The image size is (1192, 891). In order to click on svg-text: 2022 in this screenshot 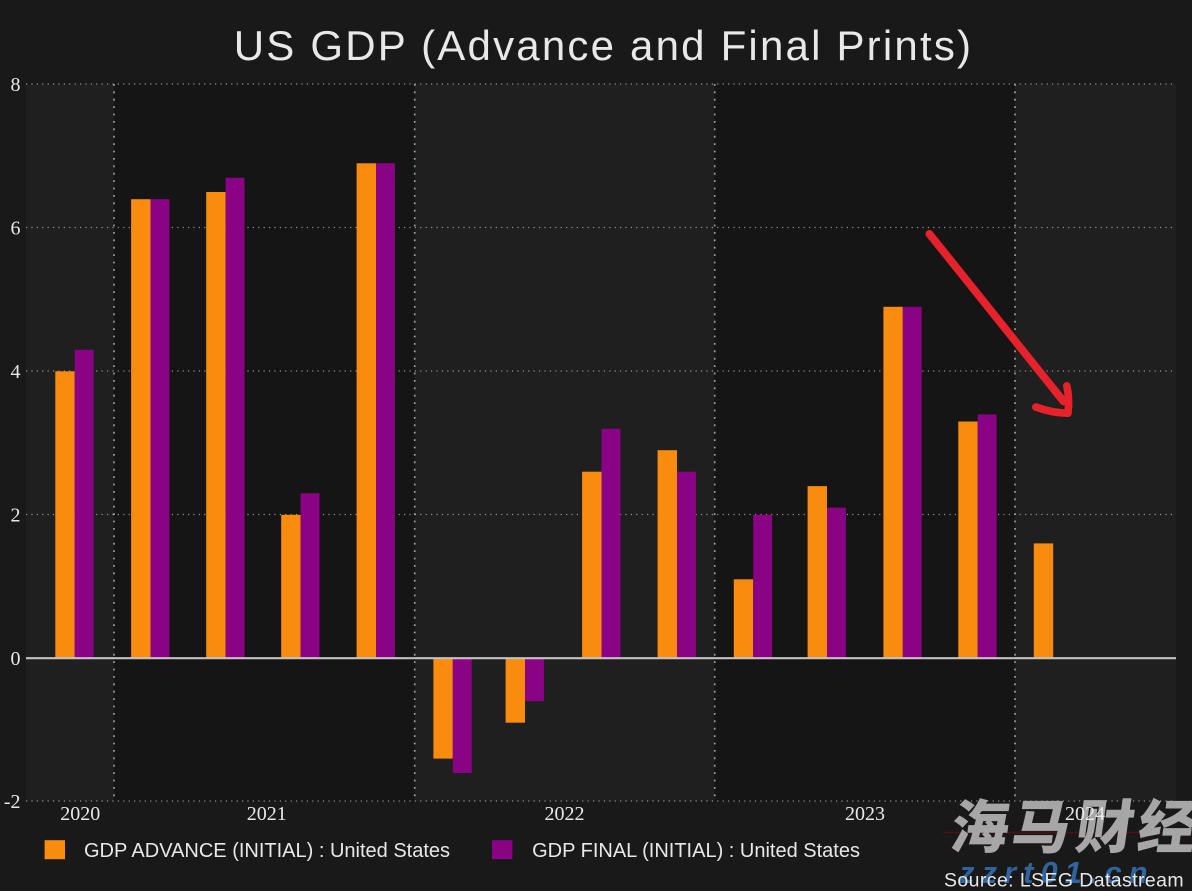, I will do `click(565, 814)`.